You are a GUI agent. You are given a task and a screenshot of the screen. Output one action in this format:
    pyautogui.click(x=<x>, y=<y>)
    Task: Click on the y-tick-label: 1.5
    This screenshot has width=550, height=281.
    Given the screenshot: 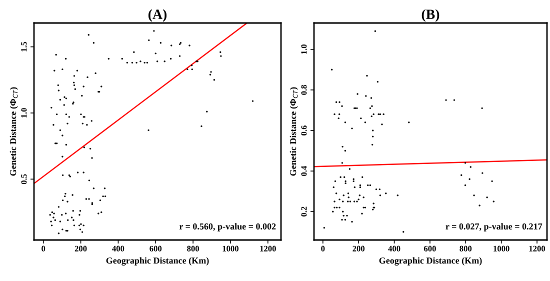 What is the action you would take?
    pyautogui.click(x=24, y=47)
    